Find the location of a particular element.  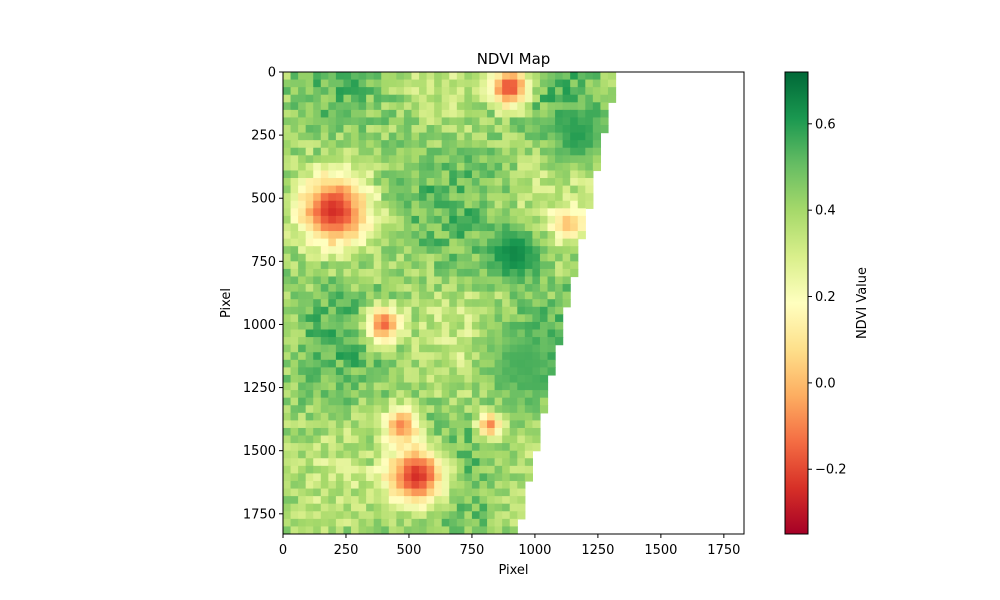

ndvi-cell-2026 is located at coordinates (408, 470).